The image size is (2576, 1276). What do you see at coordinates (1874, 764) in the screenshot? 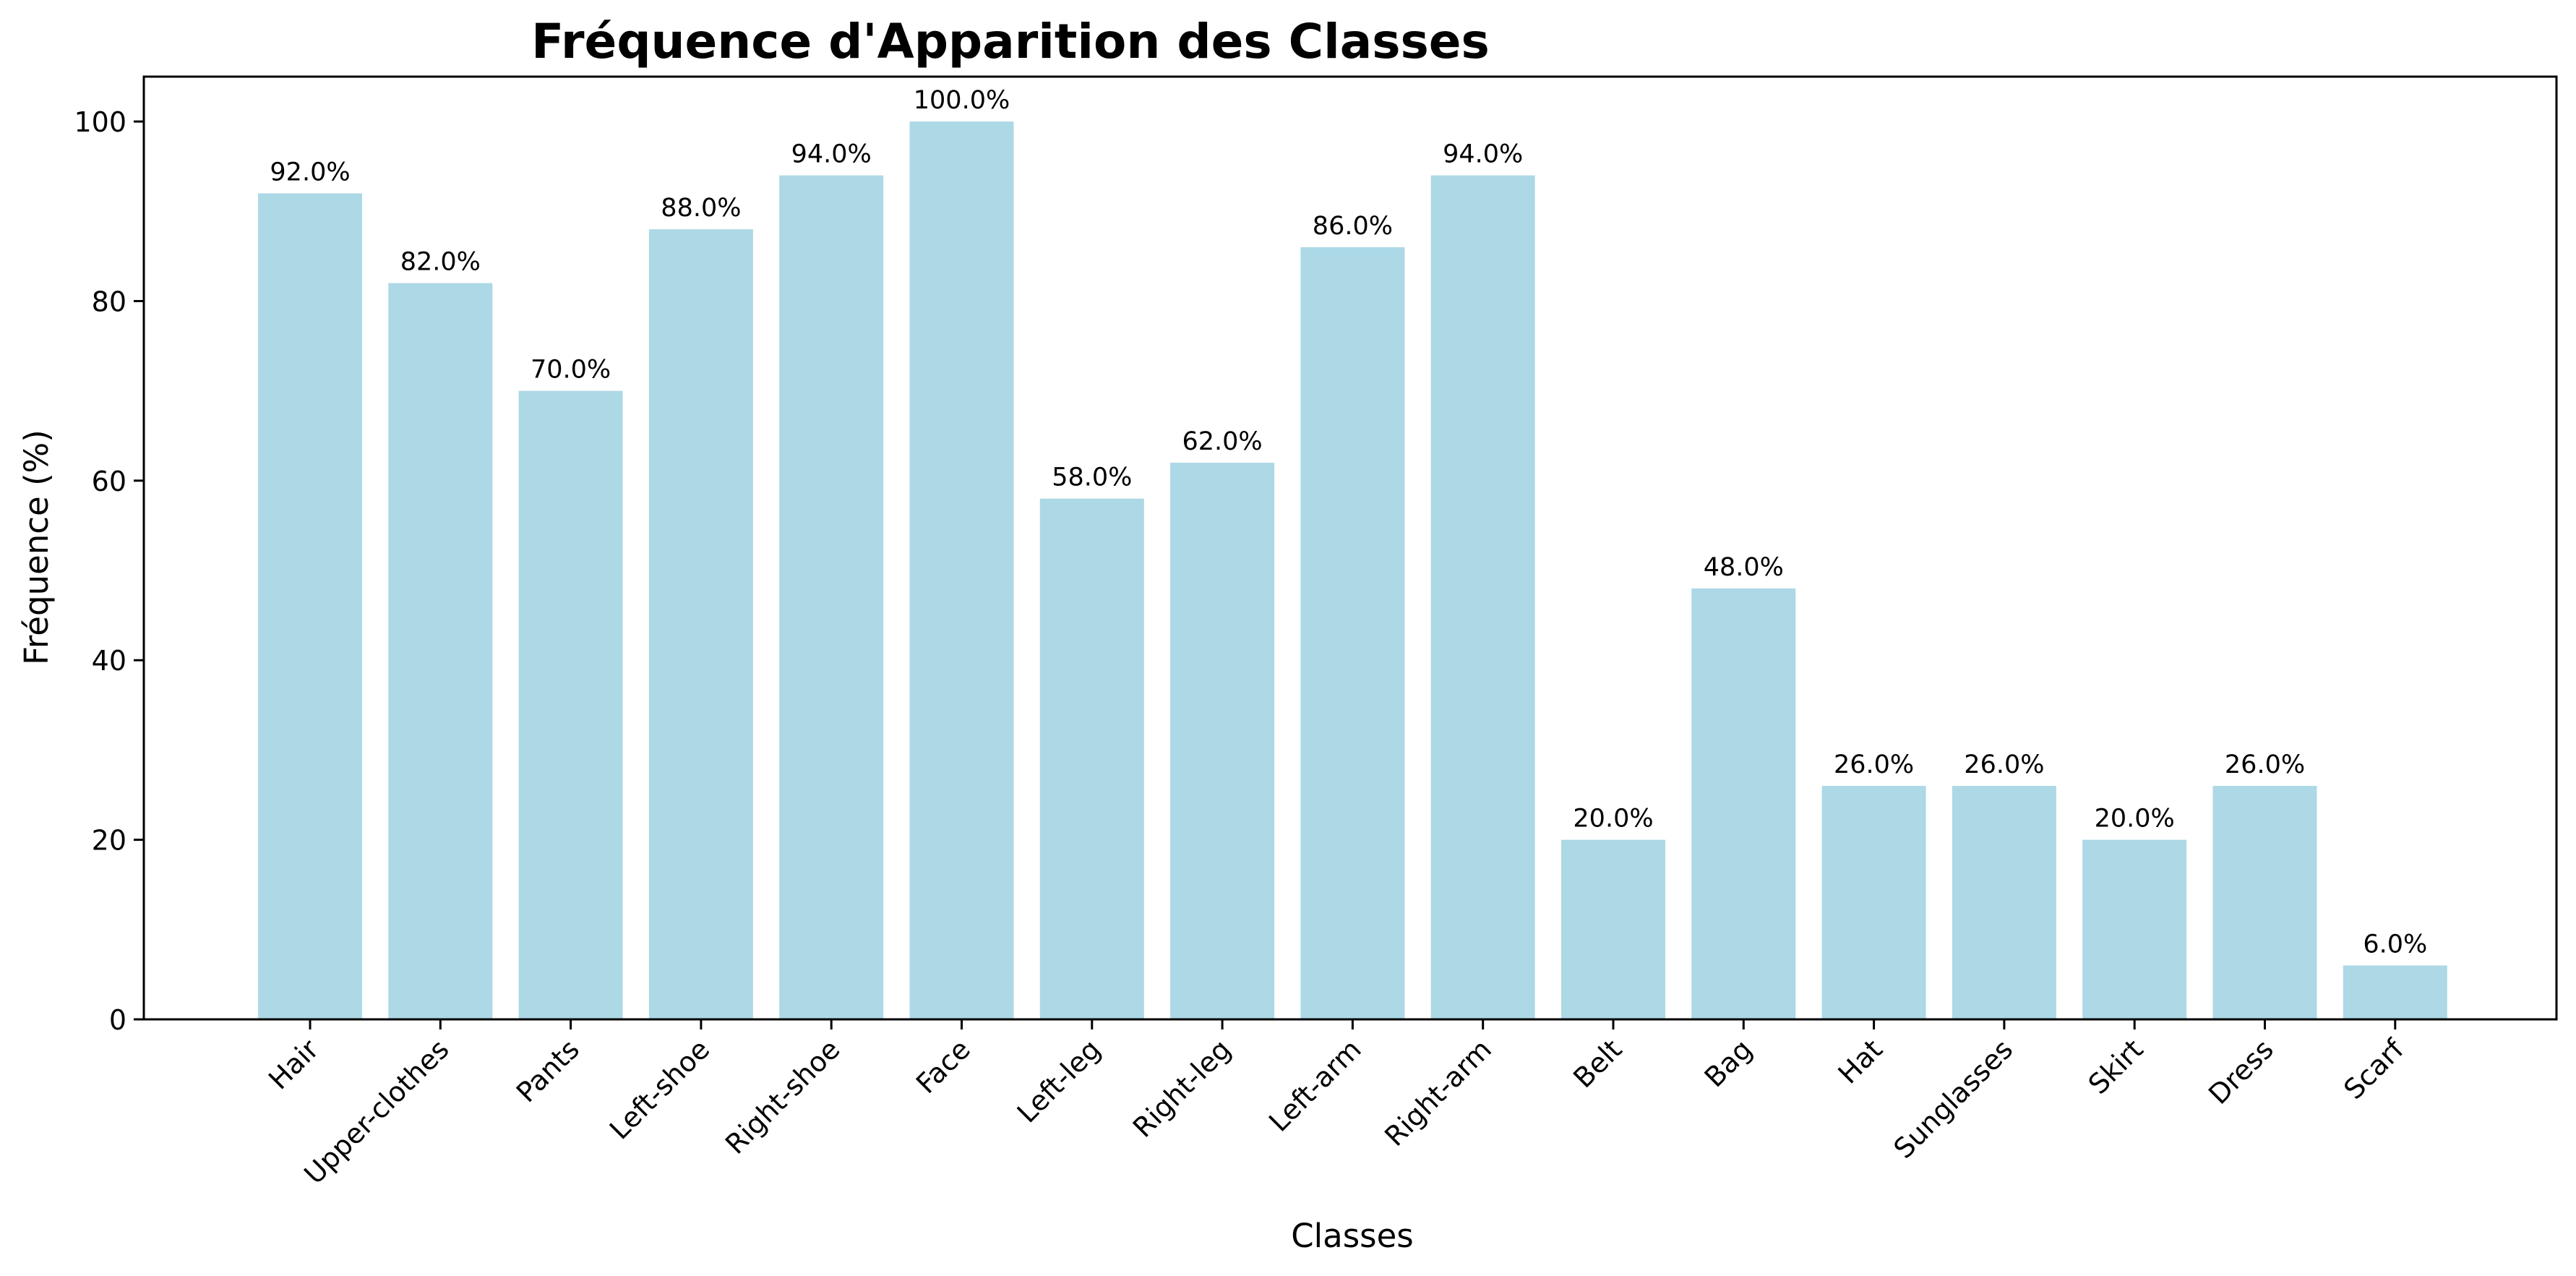
I see `data-label-hat: 26.0%` at bounding box center [1874, 764].